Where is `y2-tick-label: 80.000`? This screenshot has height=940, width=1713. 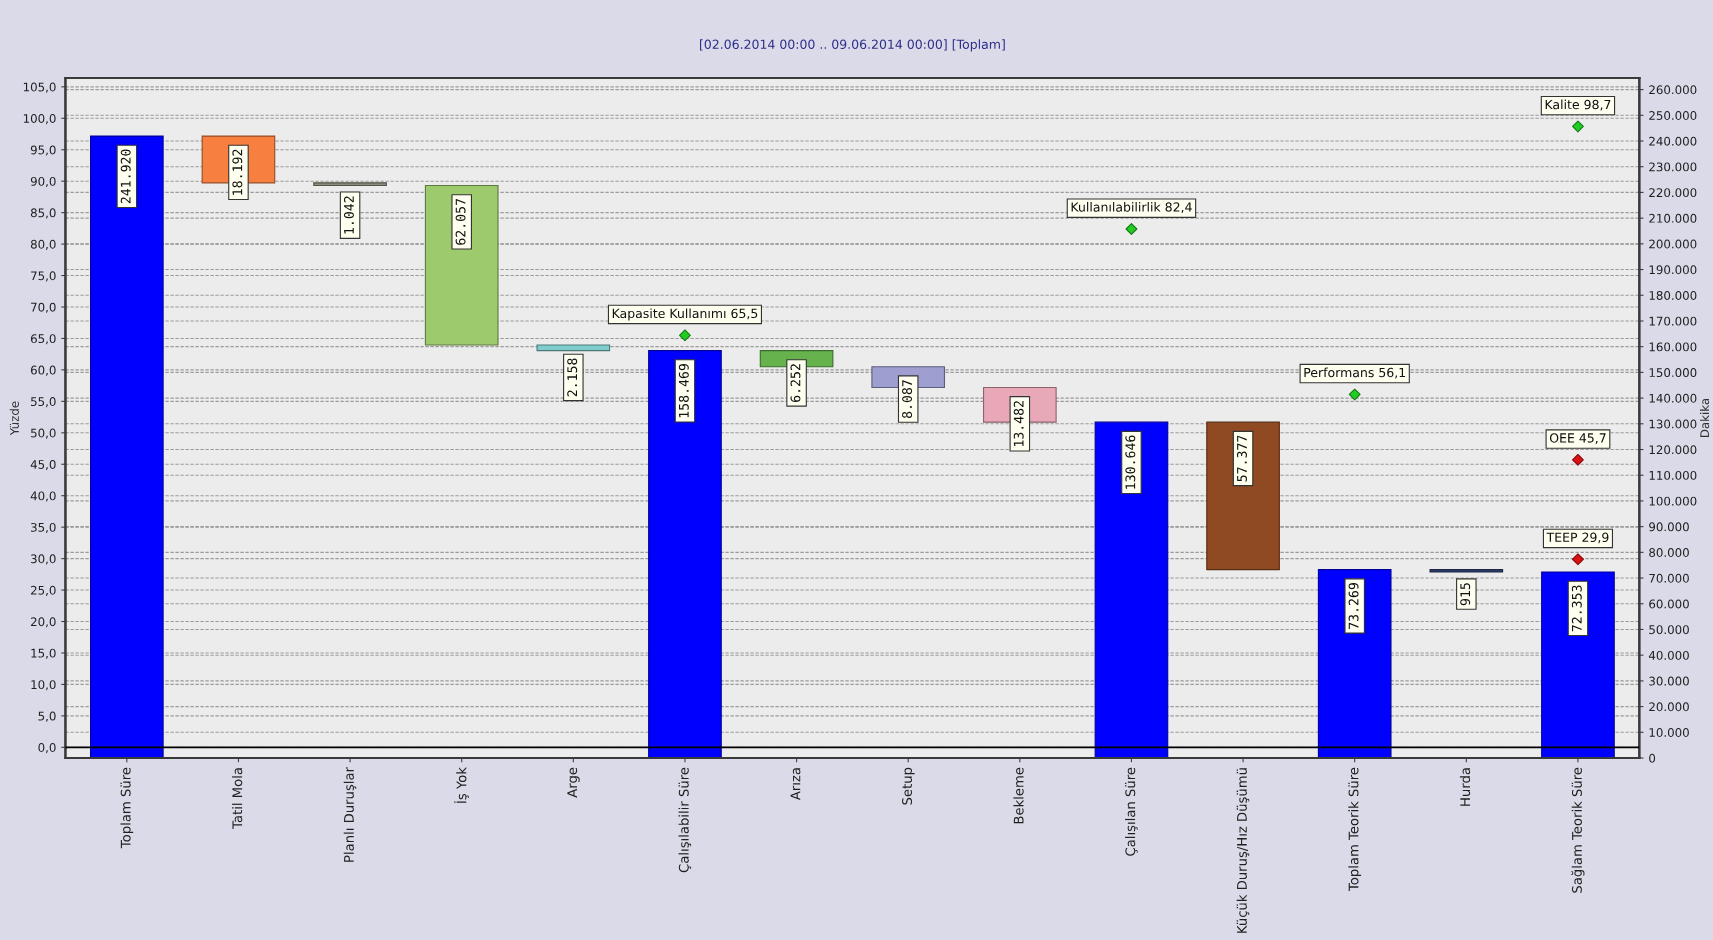
y2-tick-label: 80.000 is located at coordinates (1669, 552).